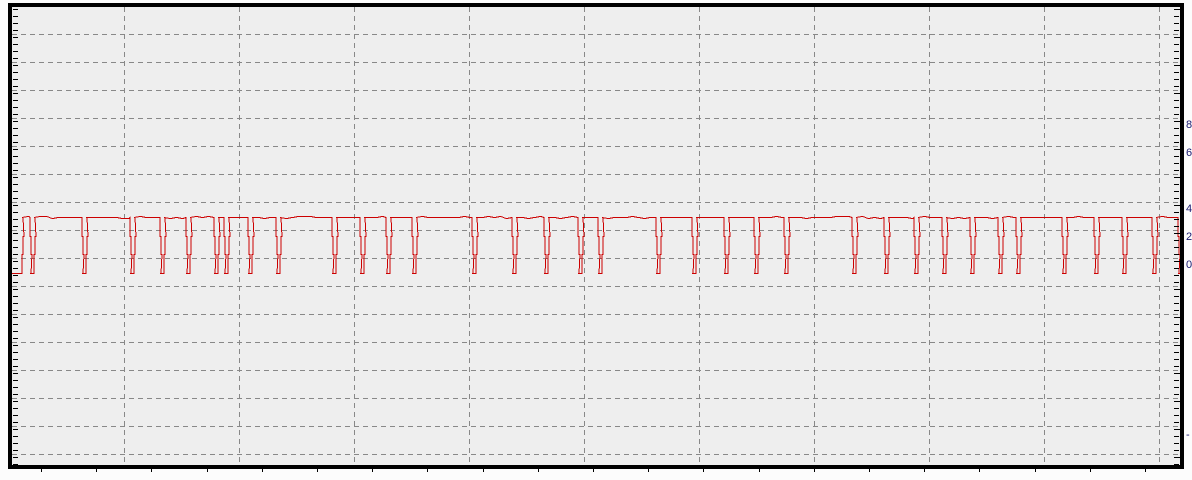 The width and height of the screenshot is (1192, 480). I want to click on y-axis-tick-labels: 8 6 4 2 0 -, so click(1189, 240).